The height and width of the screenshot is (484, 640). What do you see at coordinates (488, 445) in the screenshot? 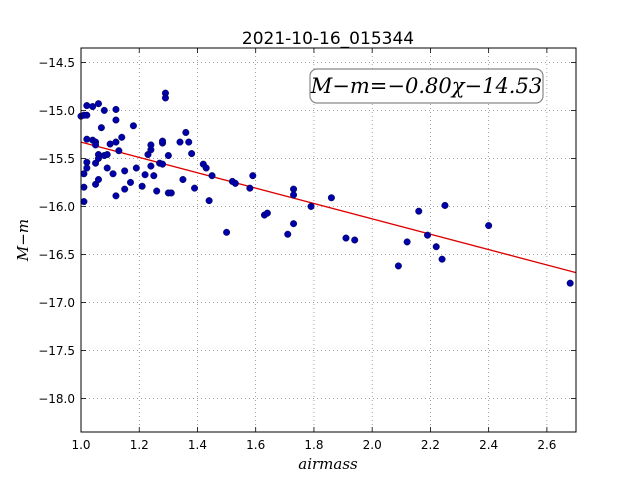
I see `x-tick-label: 2.4` at bounding box center [488, 445].